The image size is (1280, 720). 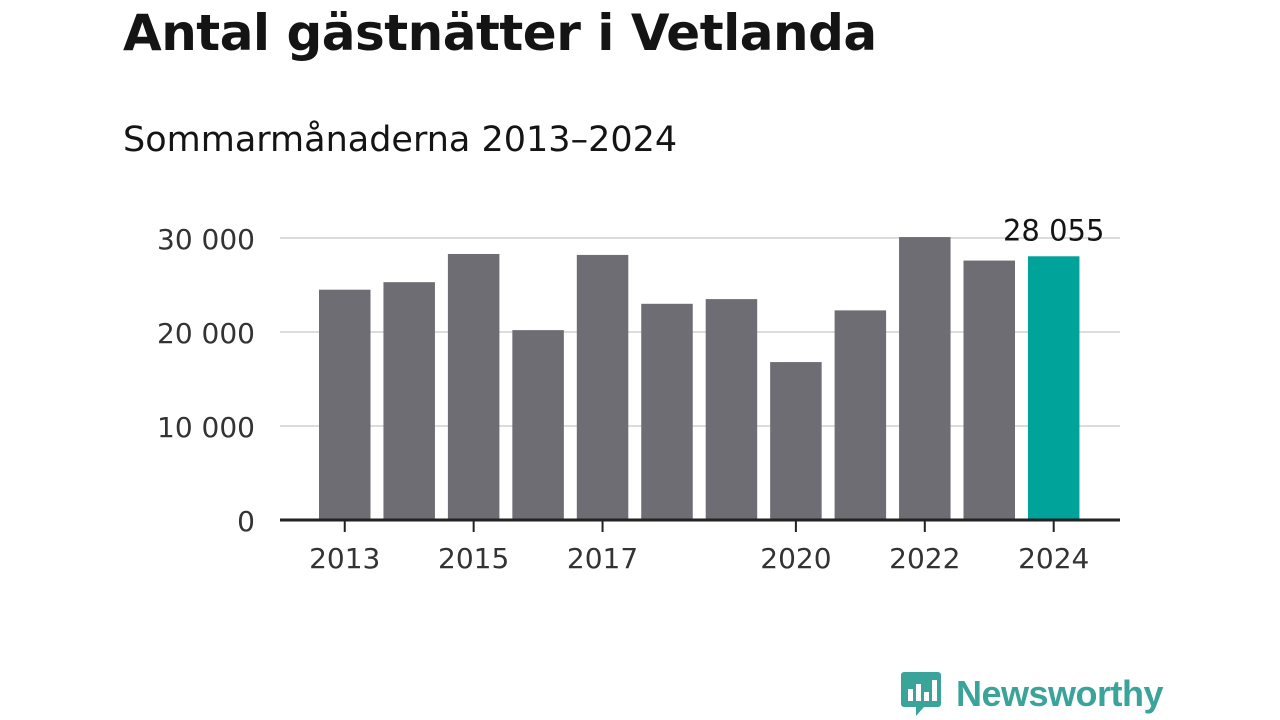 I want to click on x-tick-label: 2017, so click(x=602, y=558).